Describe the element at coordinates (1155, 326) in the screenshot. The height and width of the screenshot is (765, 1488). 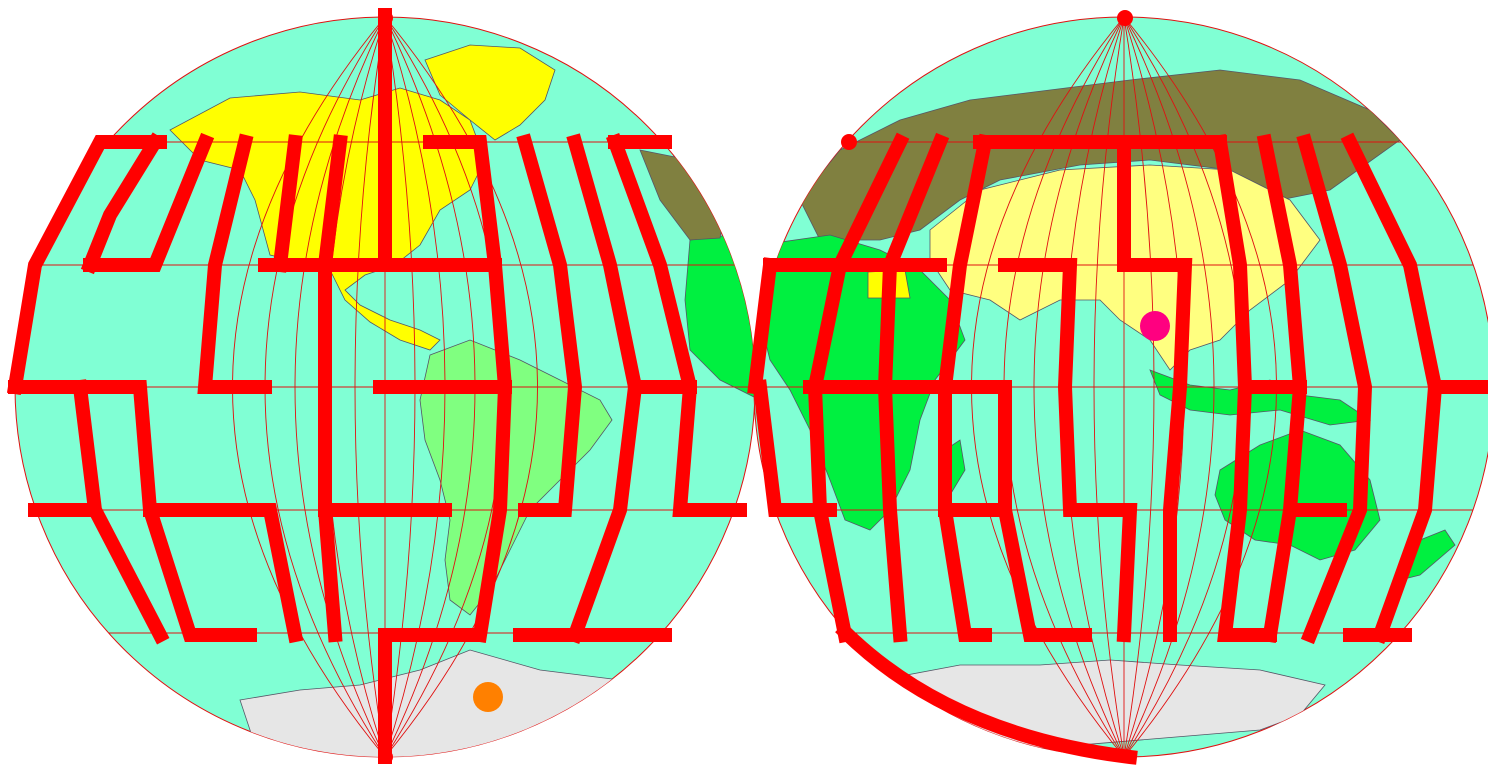
I see `goal-marker` at that location.